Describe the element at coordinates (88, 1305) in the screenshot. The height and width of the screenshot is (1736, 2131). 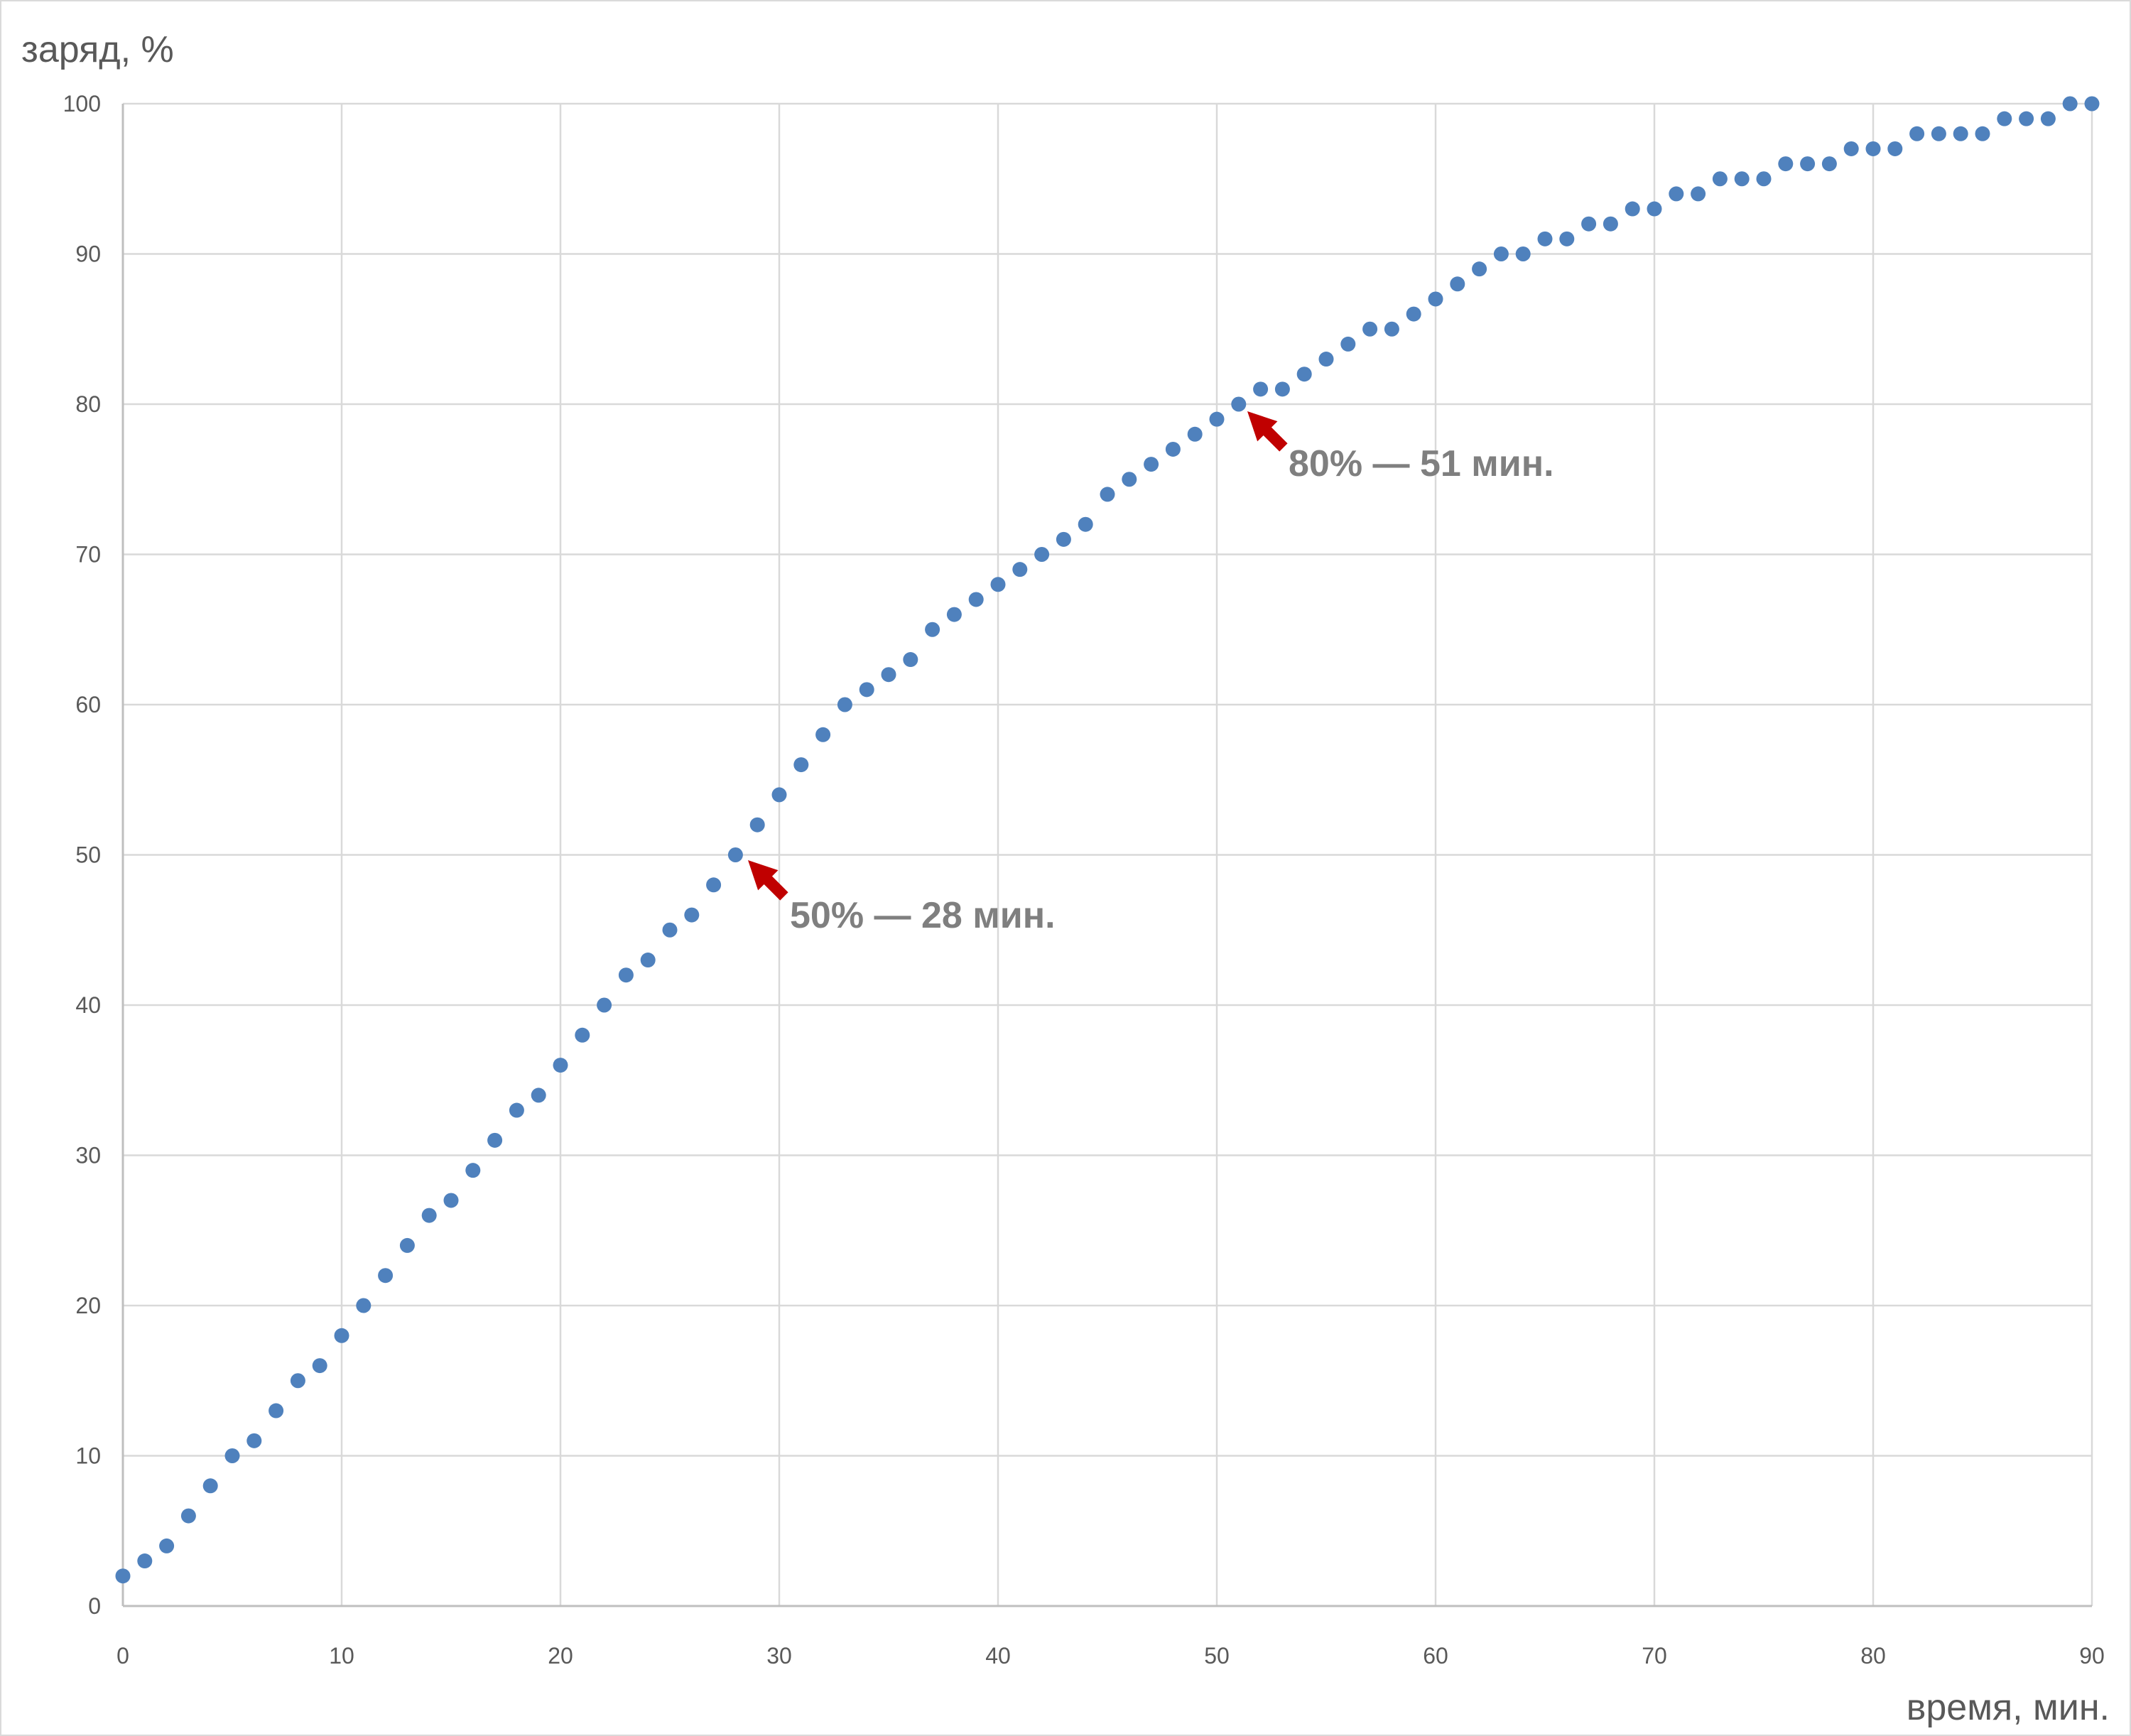
I see `y-tick-label: 20` at that location.